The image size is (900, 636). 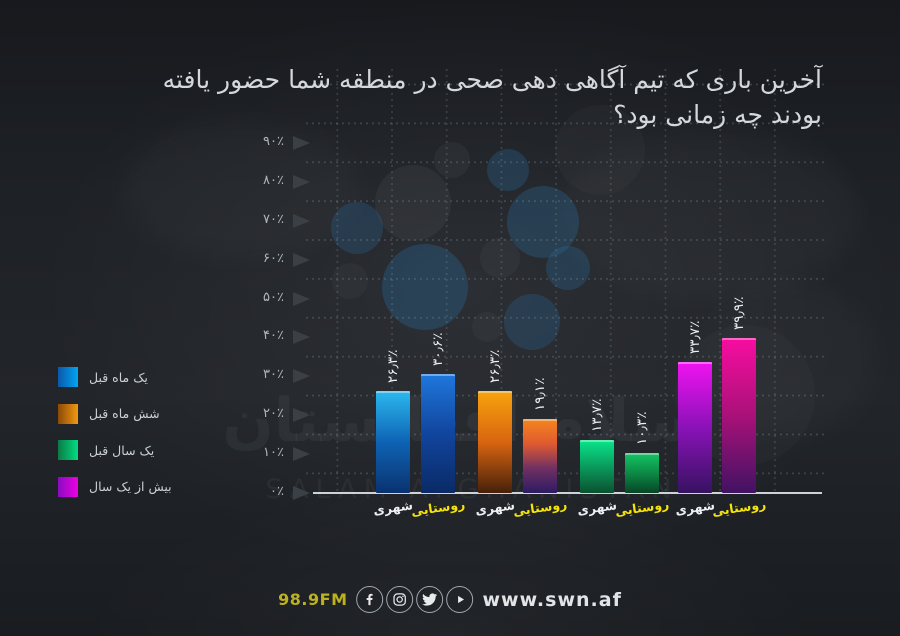 I want to click on y-axis-tick-label: ۷۰٪, so click(x=273, y=219).